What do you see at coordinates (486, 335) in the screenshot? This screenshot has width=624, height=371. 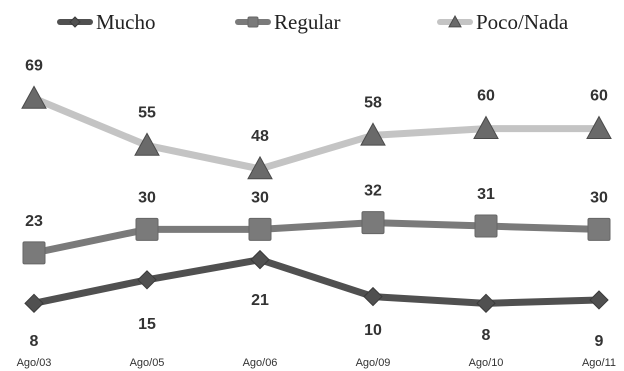 I see `data-label-mucho-ago-10: 8` at bounding box center [486, 335].